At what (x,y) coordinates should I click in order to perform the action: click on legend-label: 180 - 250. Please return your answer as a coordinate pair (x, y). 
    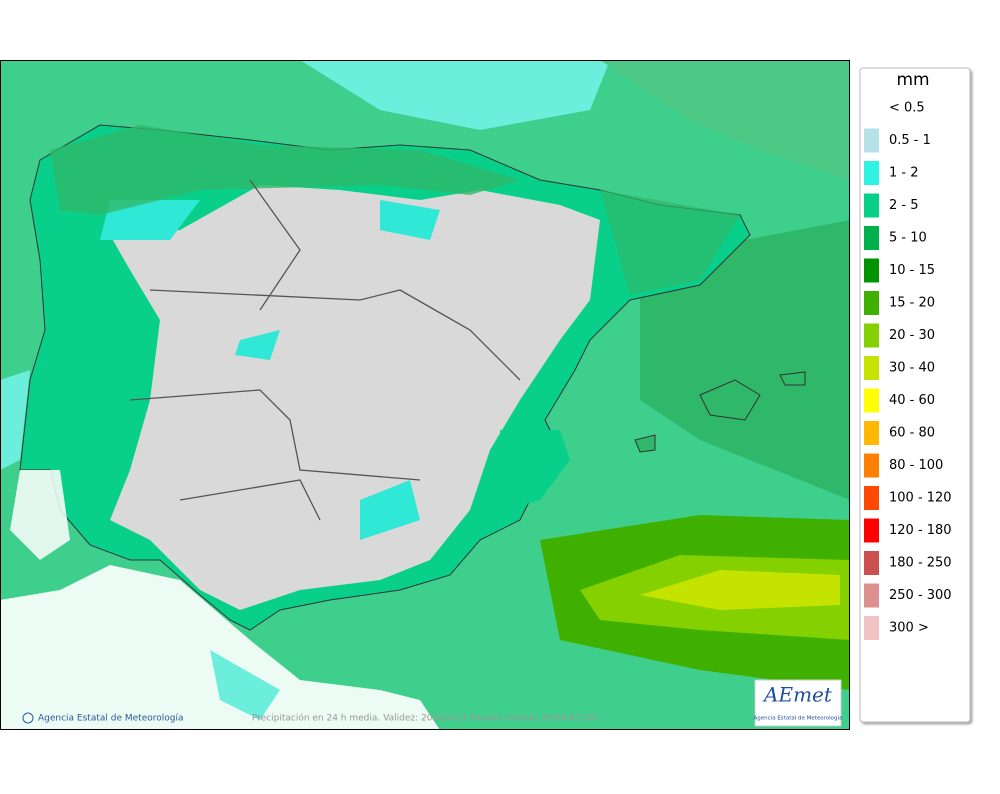
    Looking at the image, I should click on (920, 563).